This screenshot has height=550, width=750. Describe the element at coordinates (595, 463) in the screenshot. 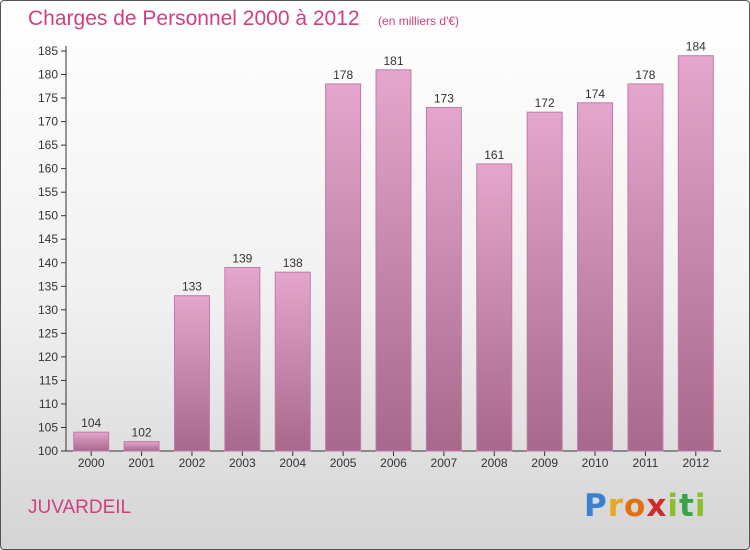

I see `x-tick-label: 2010` at that location.